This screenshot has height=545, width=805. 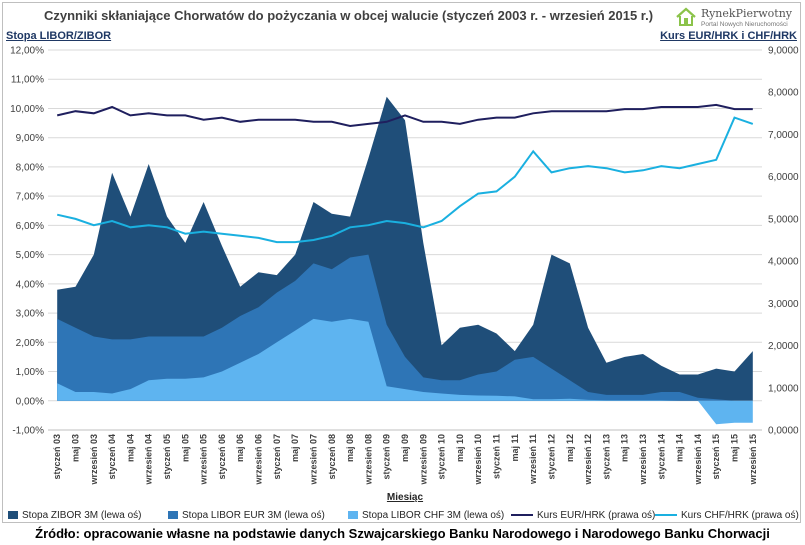 I want to click on left-tick-label: 3,00%, so click(x=30, y=314).